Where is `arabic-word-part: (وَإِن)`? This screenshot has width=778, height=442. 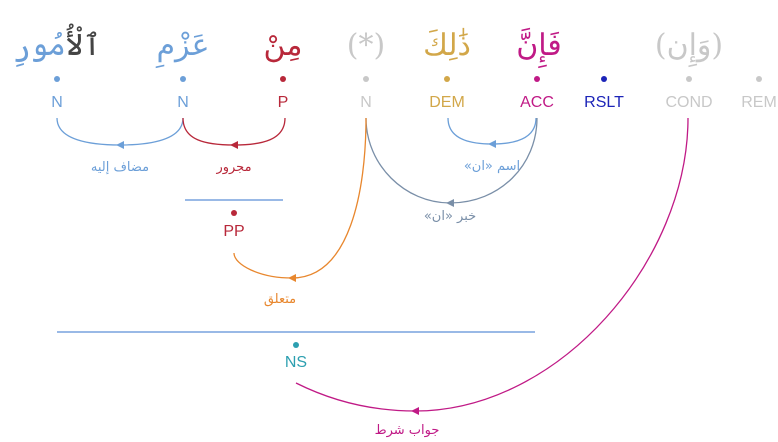 arabic-word-part: (وَإِن) is located at coordinates (689, 48).